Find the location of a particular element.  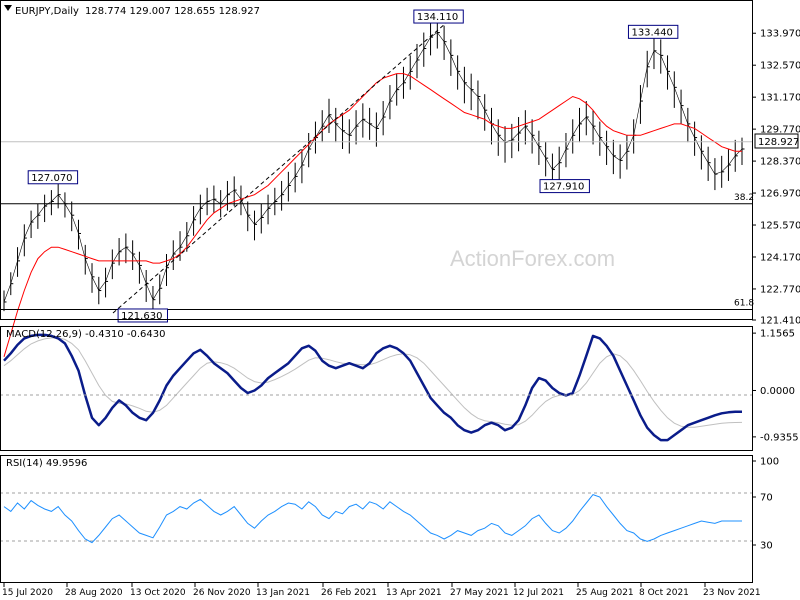

x-tick-label: 12 Jul 2021 is located at coordinates (538, 593).